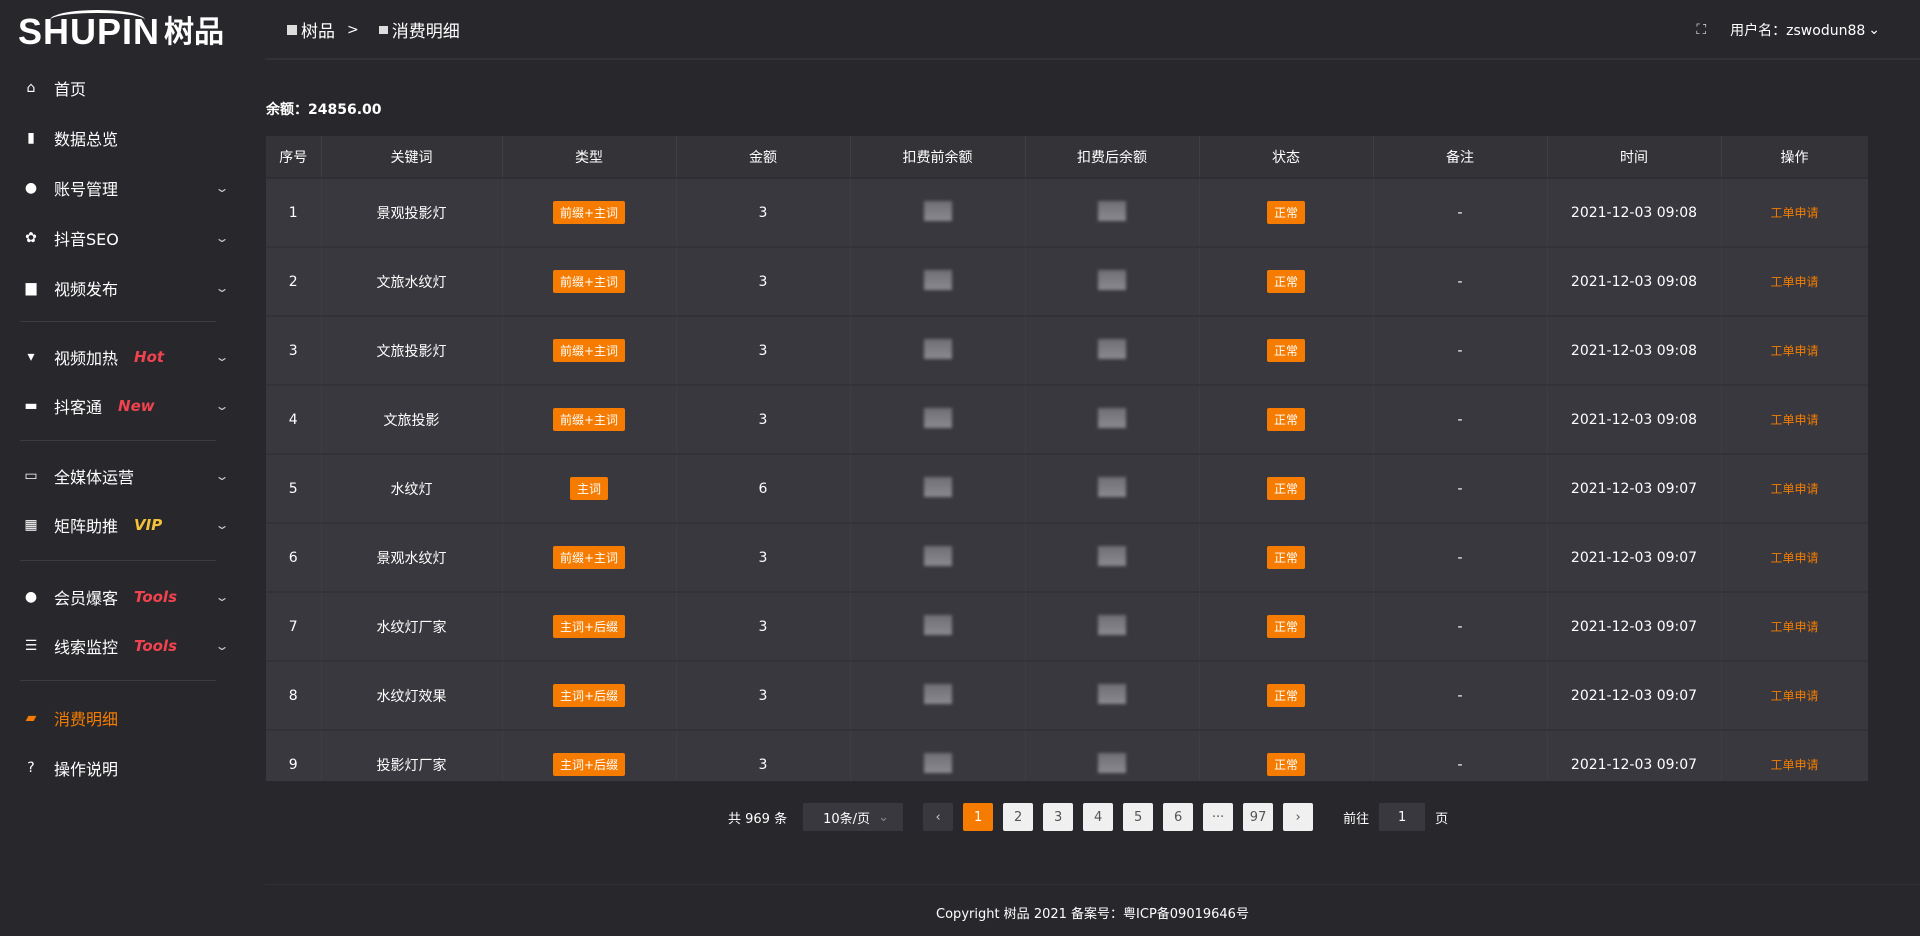  I want to click on sidebar-item-label: 会员爆客, so click(86, 598).